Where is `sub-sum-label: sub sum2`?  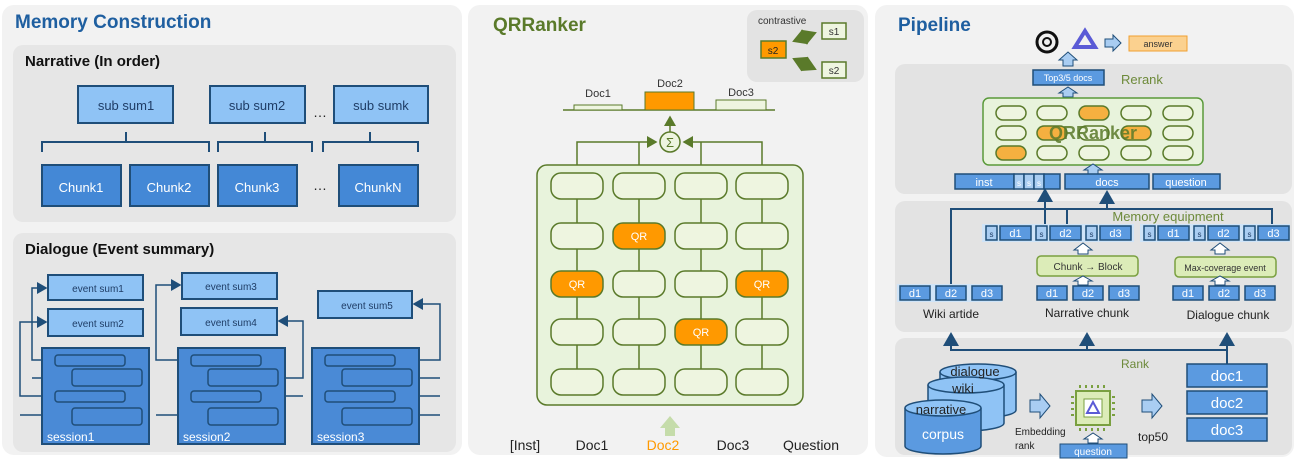
sub-sum-label: sub sum2 is located at coordinates (257, 105).